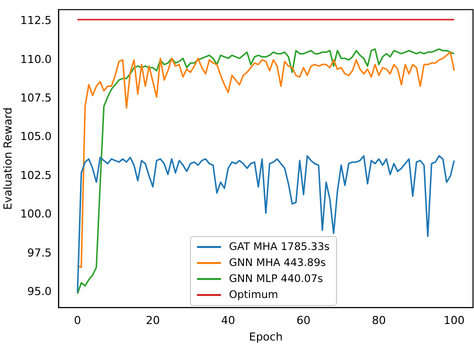 This screenshot has height=344, width=474. I want to click on x-tick-label: 100, so click(454, 321).